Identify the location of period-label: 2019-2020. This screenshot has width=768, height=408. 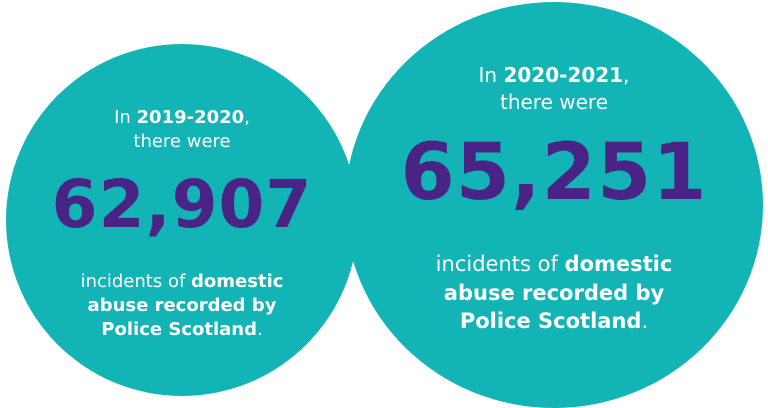
(190, 117).